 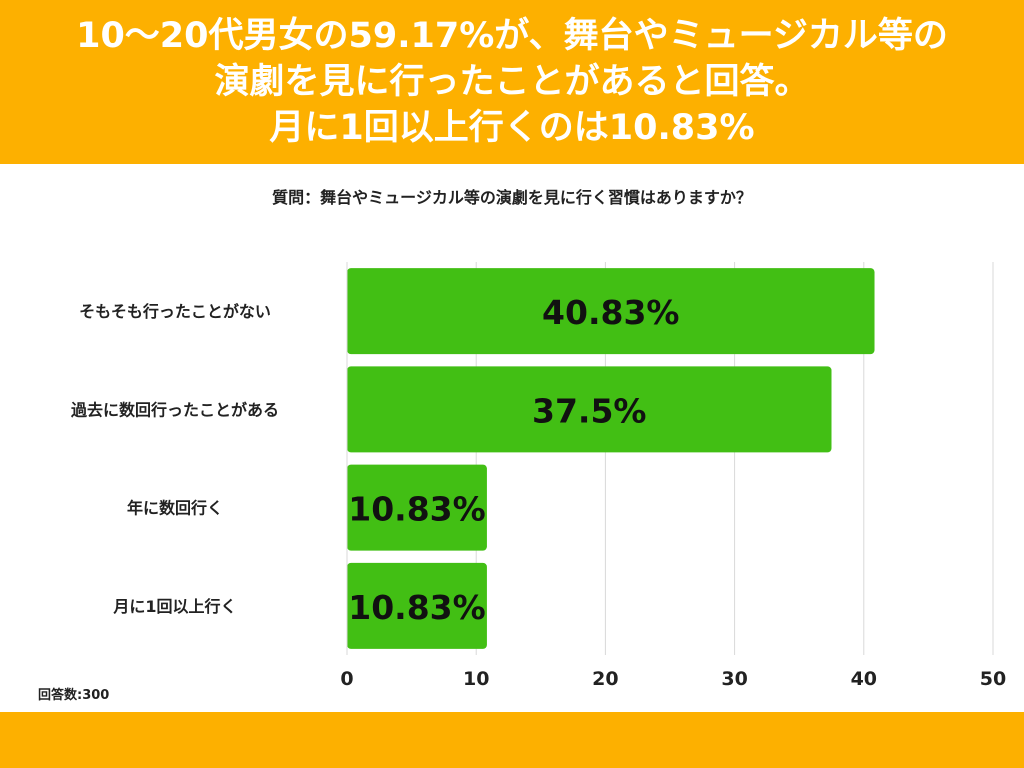 I want to click on category-label: 過去に数回行ったことがある, so click(x=174, y=409).